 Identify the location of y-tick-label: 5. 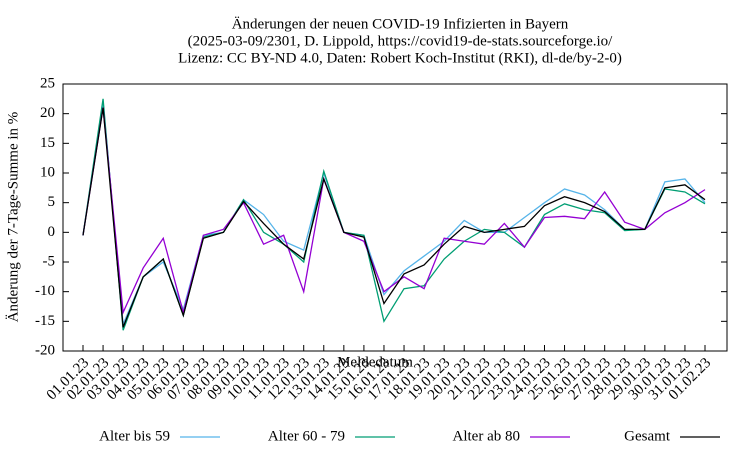
(52, 202).